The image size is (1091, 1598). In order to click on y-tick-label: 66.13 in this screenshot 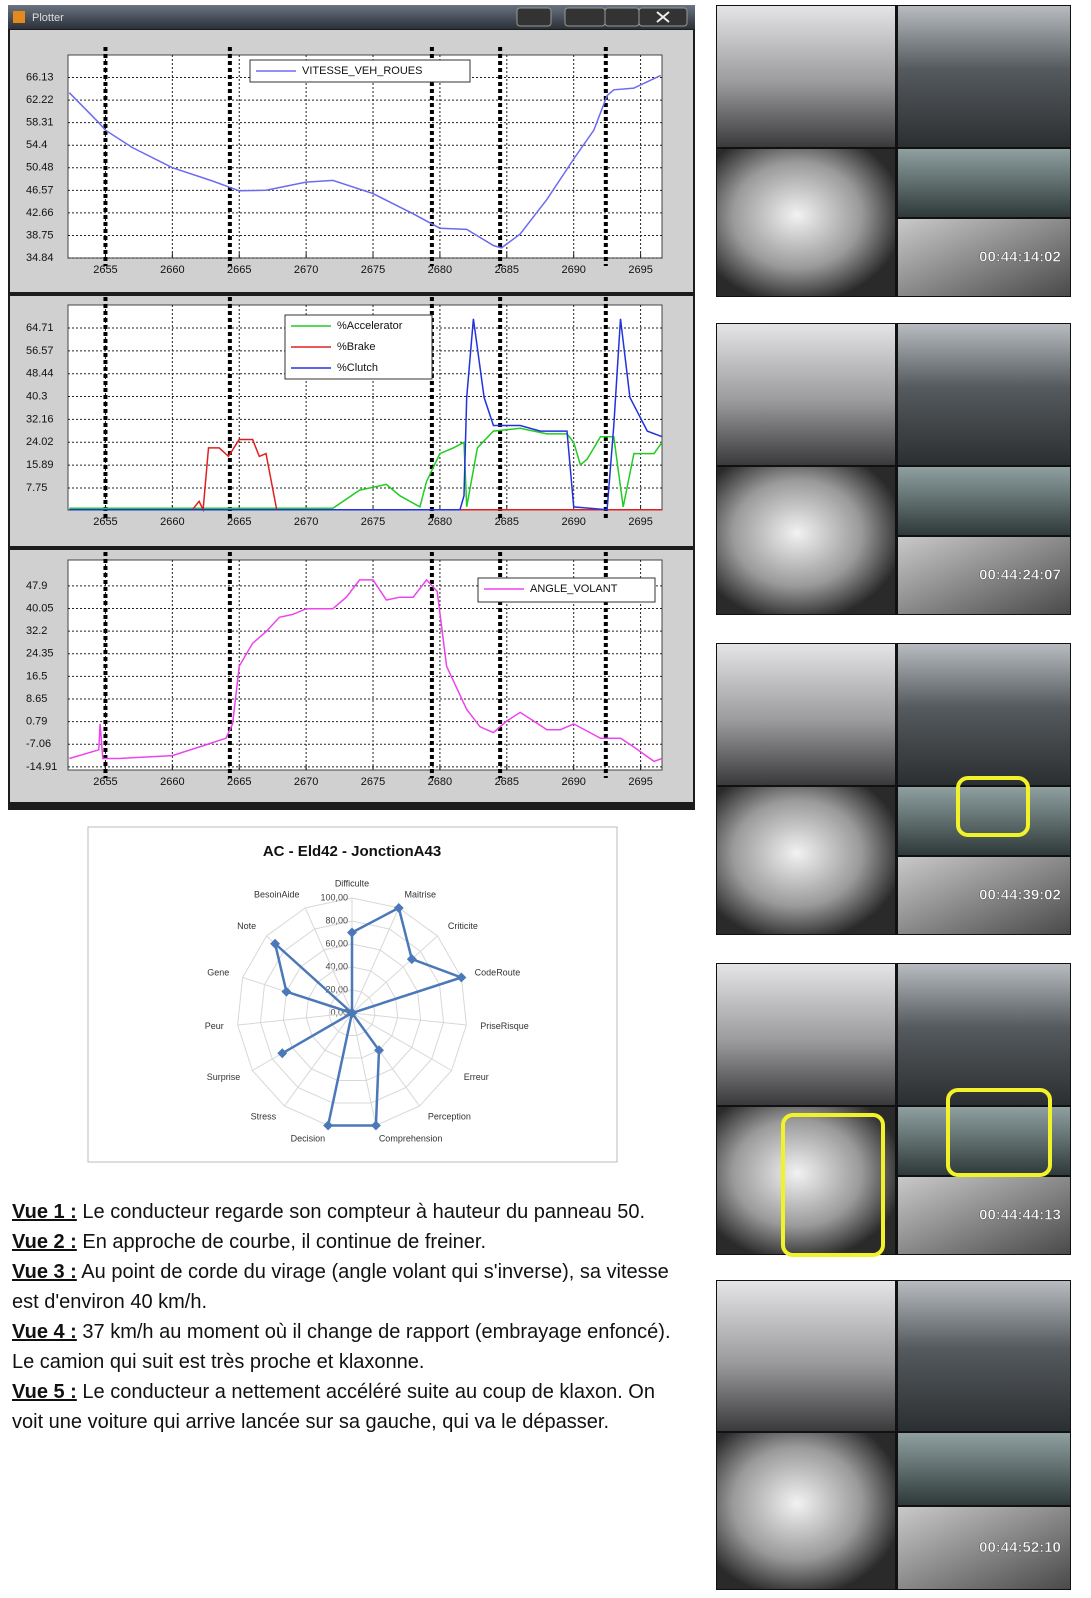, I will do `click(40, 77)`.